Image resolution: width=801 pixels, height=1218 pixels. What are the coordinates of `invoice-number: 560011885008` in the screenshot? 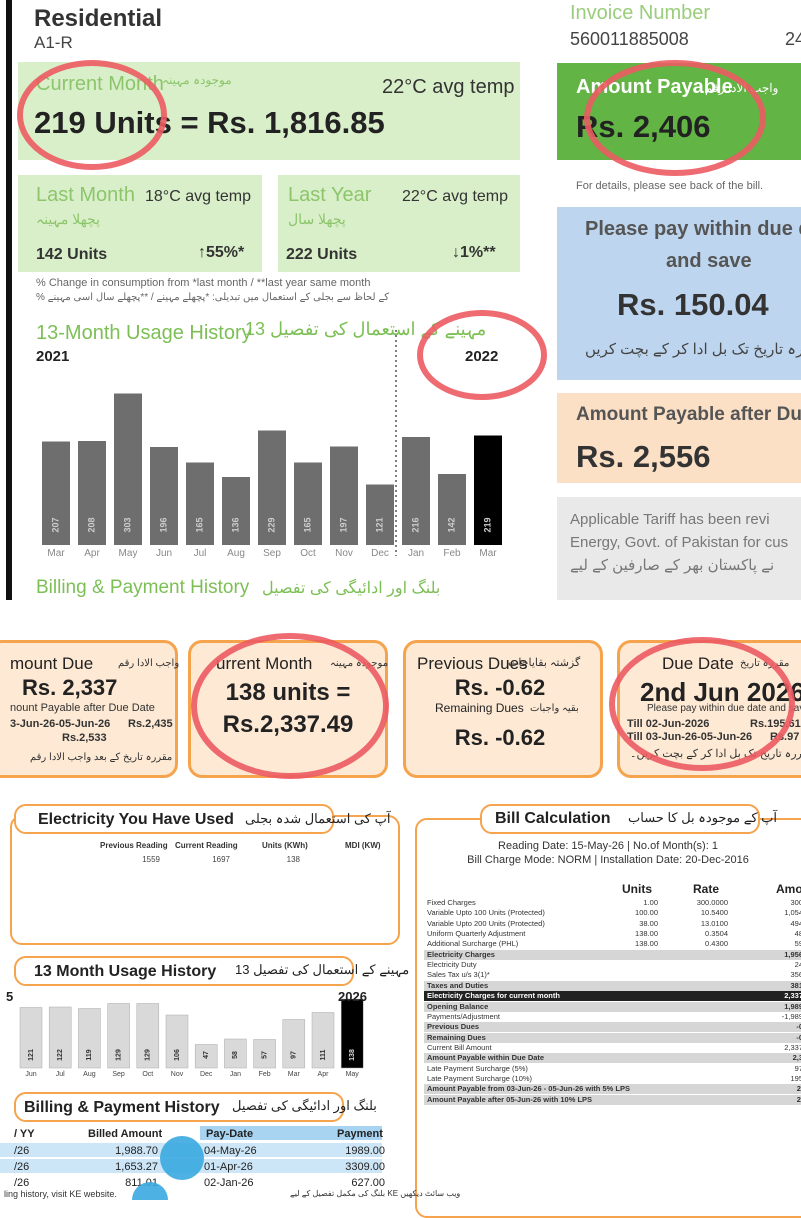 It's located at (629, 39).